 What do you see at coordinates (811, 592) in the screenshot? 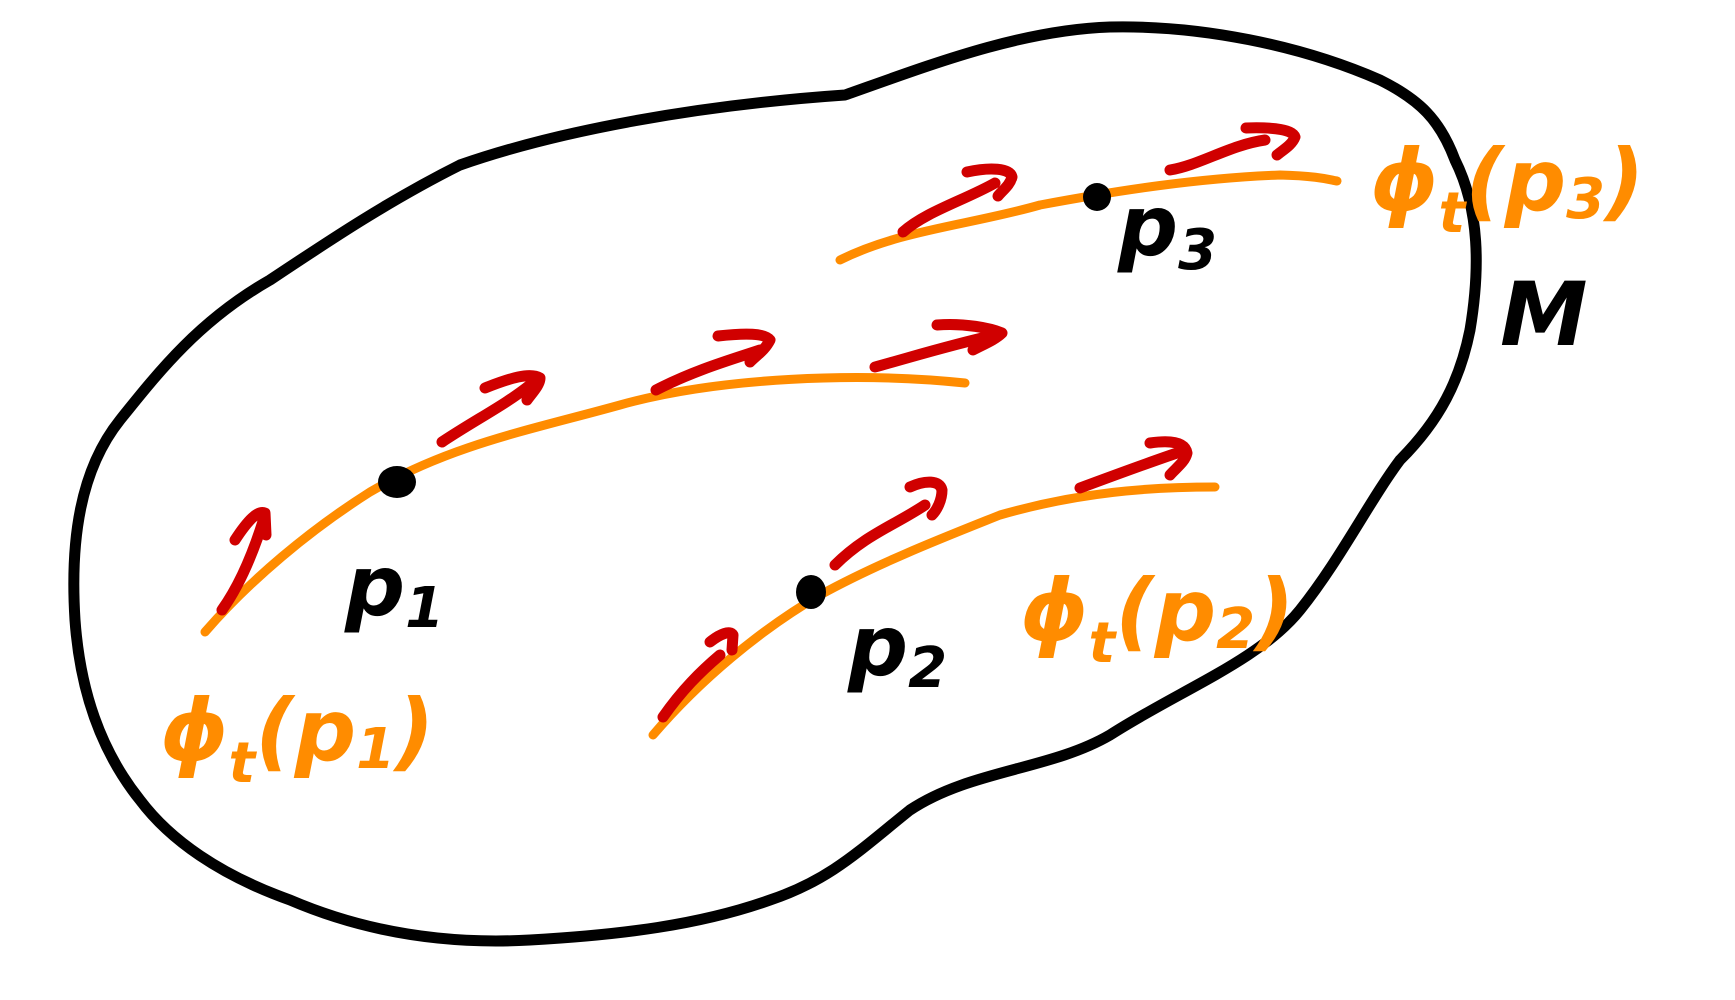
I see `point-p2-dot` at bounding box center [811, 592].